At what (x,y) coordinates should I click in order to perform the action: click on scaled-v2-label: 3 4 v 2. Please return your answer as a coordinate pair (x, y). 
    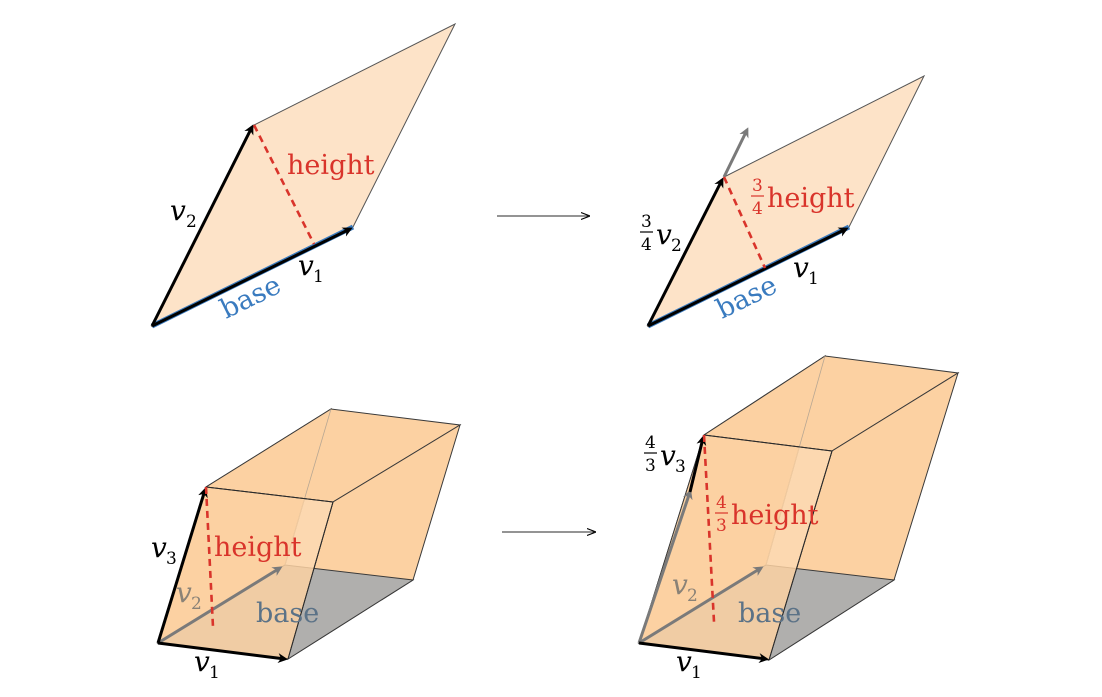
    Looking at the image, I should click on (661, 234).